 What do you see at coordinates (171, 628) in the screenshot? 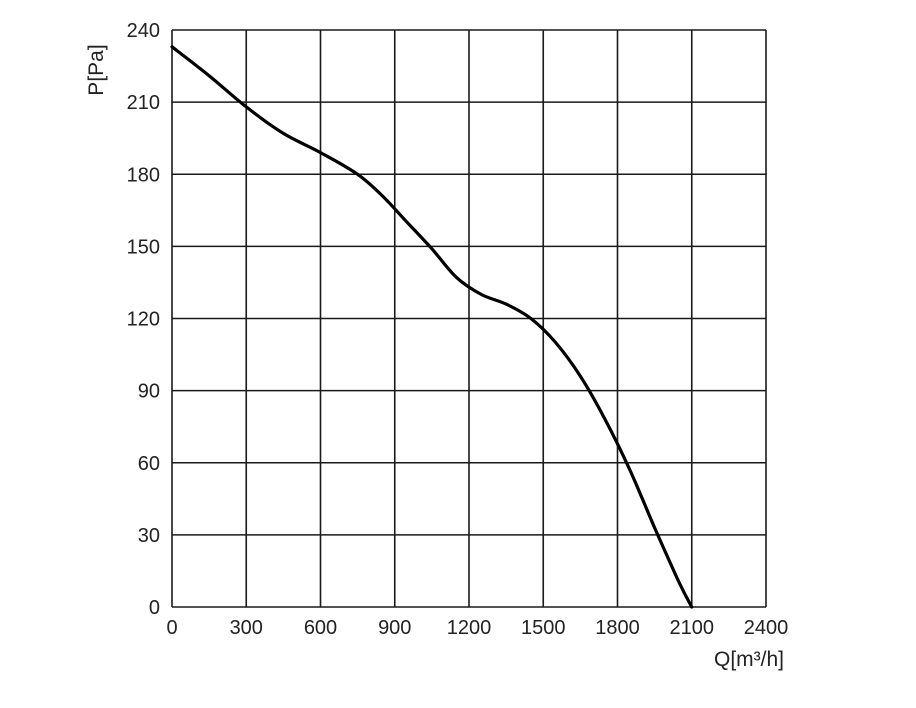
I see `x-tick-label: 0` at bounding box center [171, 628].